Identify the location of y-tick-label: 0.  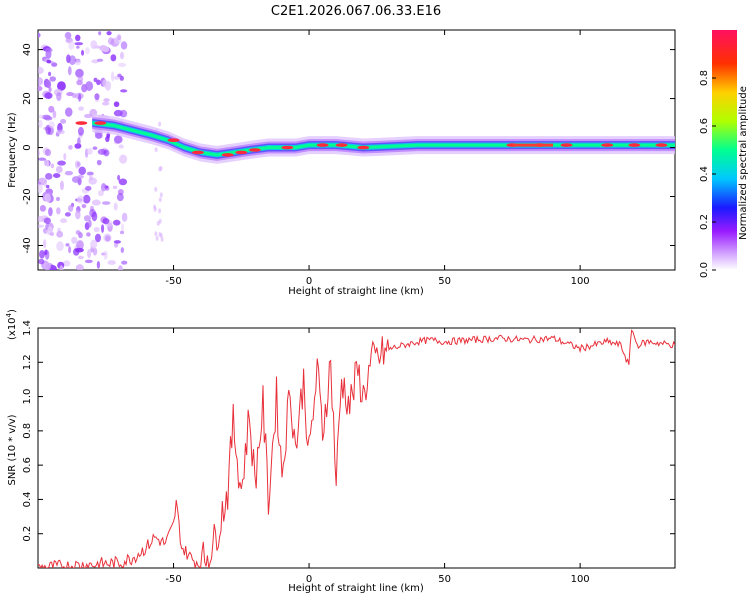
(27, 147).